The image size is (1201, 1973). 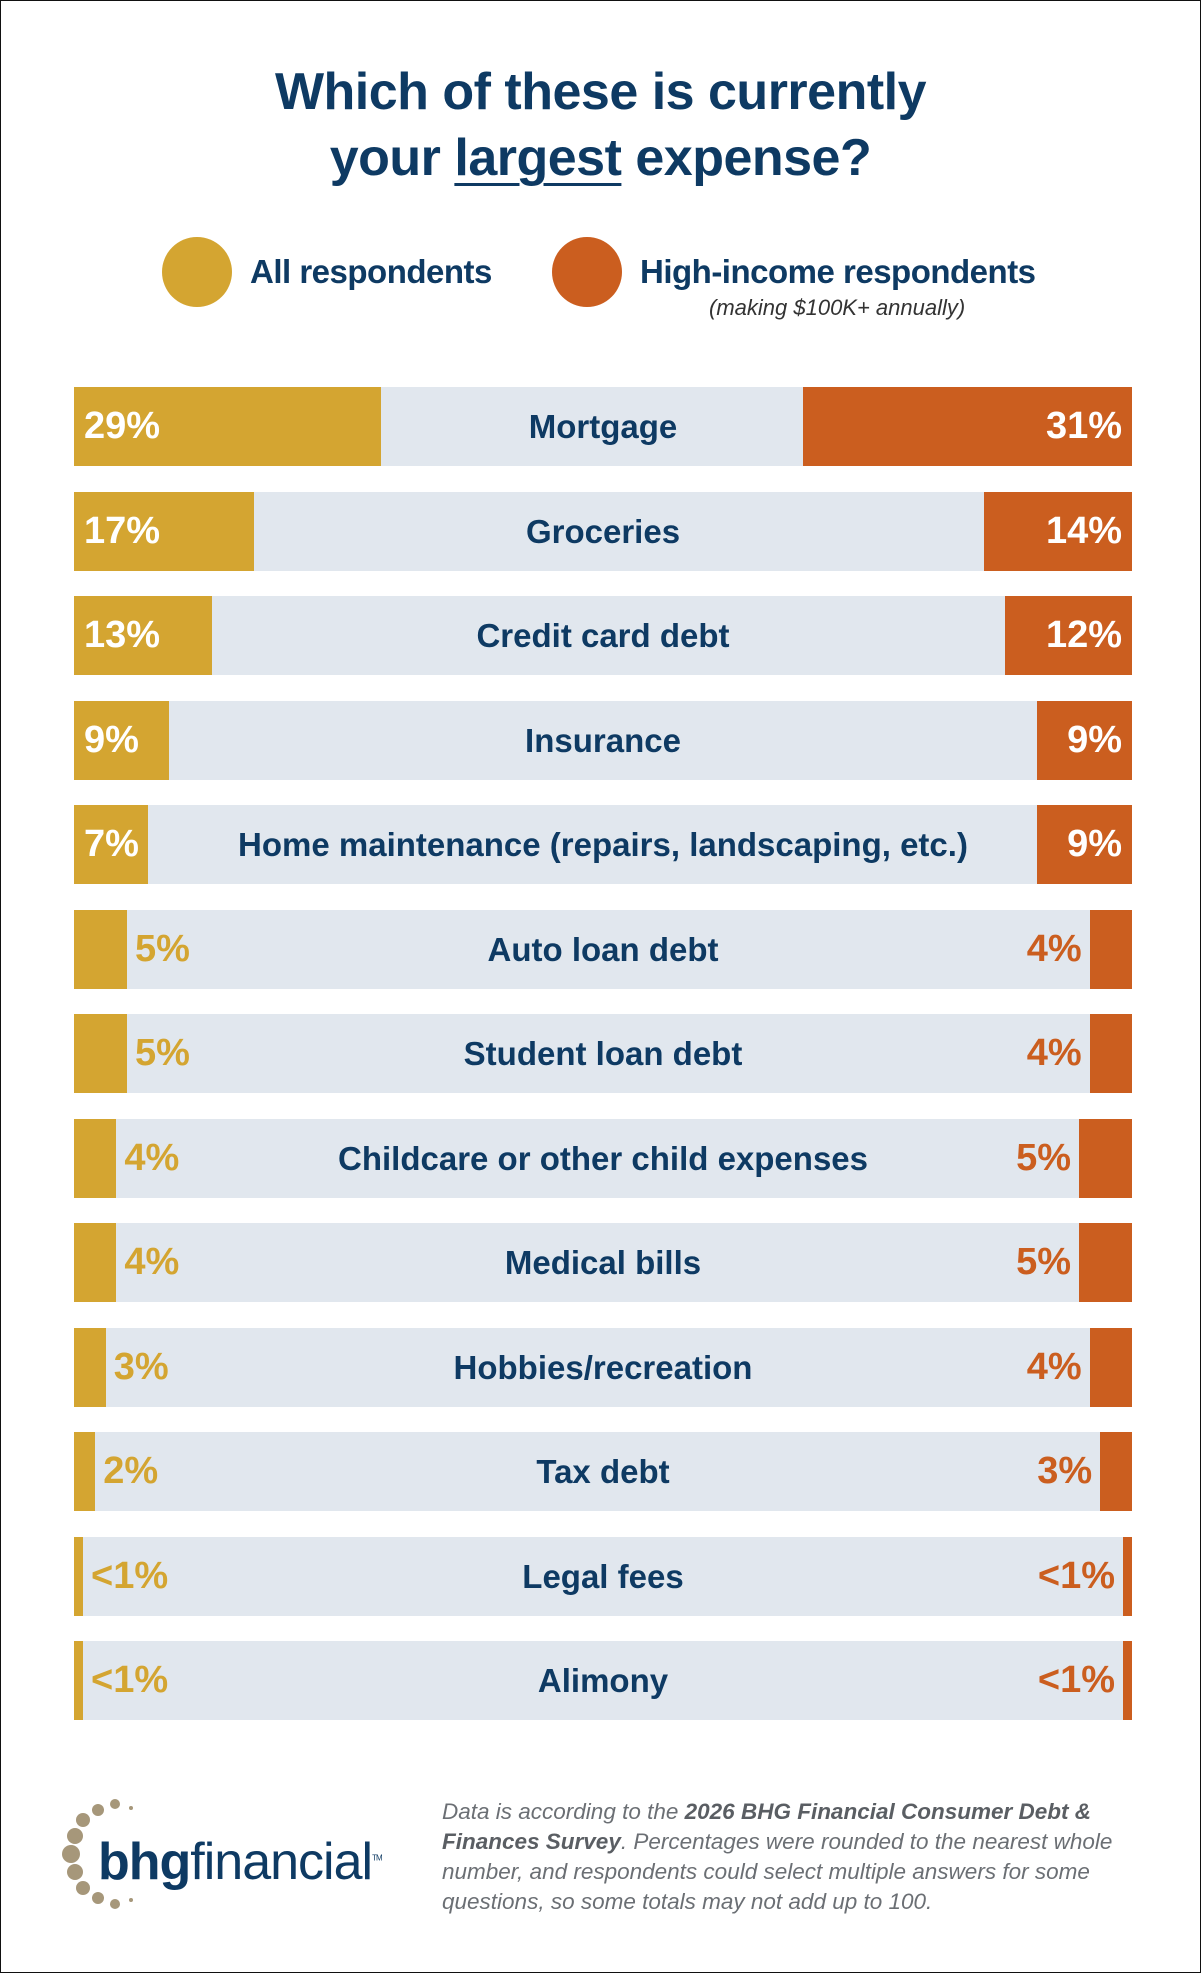 I want to click on value-all: 3%, so click(x=141, y=1366).